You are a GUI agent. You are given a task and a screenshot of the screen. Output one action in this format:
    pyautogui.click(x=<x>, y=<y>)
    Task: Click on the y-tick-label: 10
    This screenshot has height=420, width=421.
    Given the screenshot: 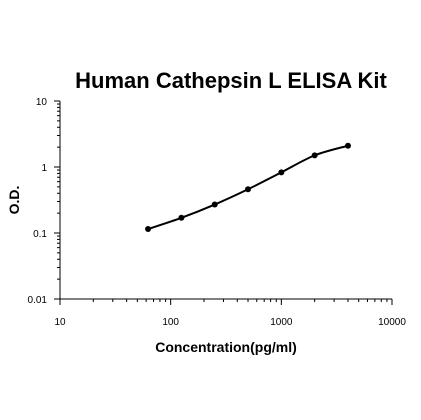 What is the action you would take?
    pyautogui.click(x=42, y=102)
    